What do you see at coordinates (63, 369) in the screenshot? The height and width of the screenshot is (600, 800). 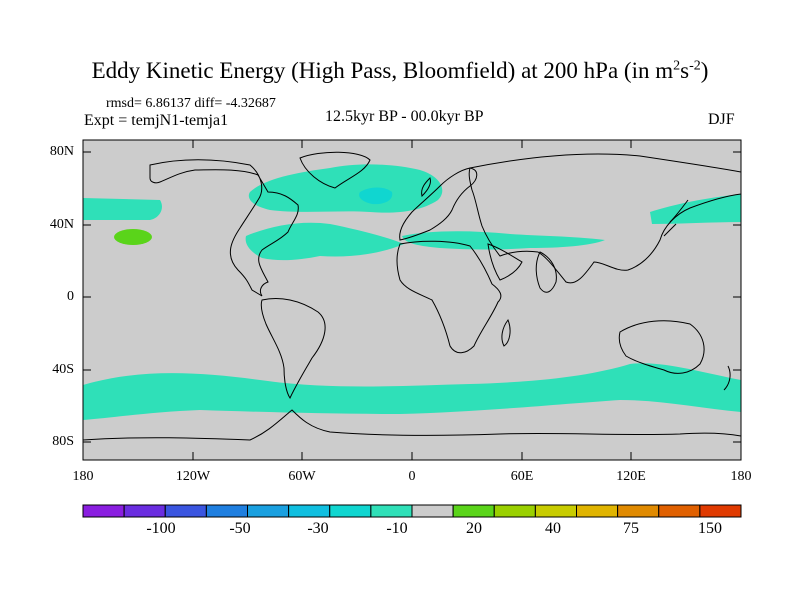 I see `lat-label-40s: 40S` at bounding box center [63, 369].